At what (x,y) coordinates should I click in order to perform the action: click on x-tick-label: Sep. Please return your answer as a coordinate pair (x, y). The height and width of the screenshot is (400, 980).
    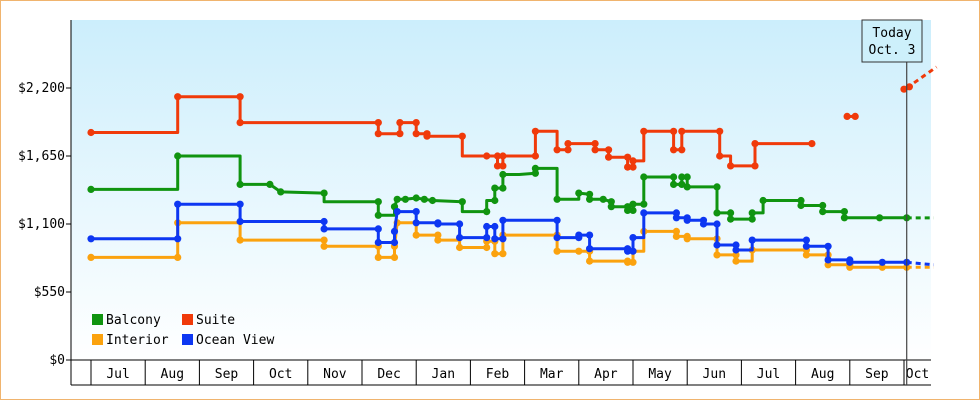
    Looking at the image, I should click on (227, 374).